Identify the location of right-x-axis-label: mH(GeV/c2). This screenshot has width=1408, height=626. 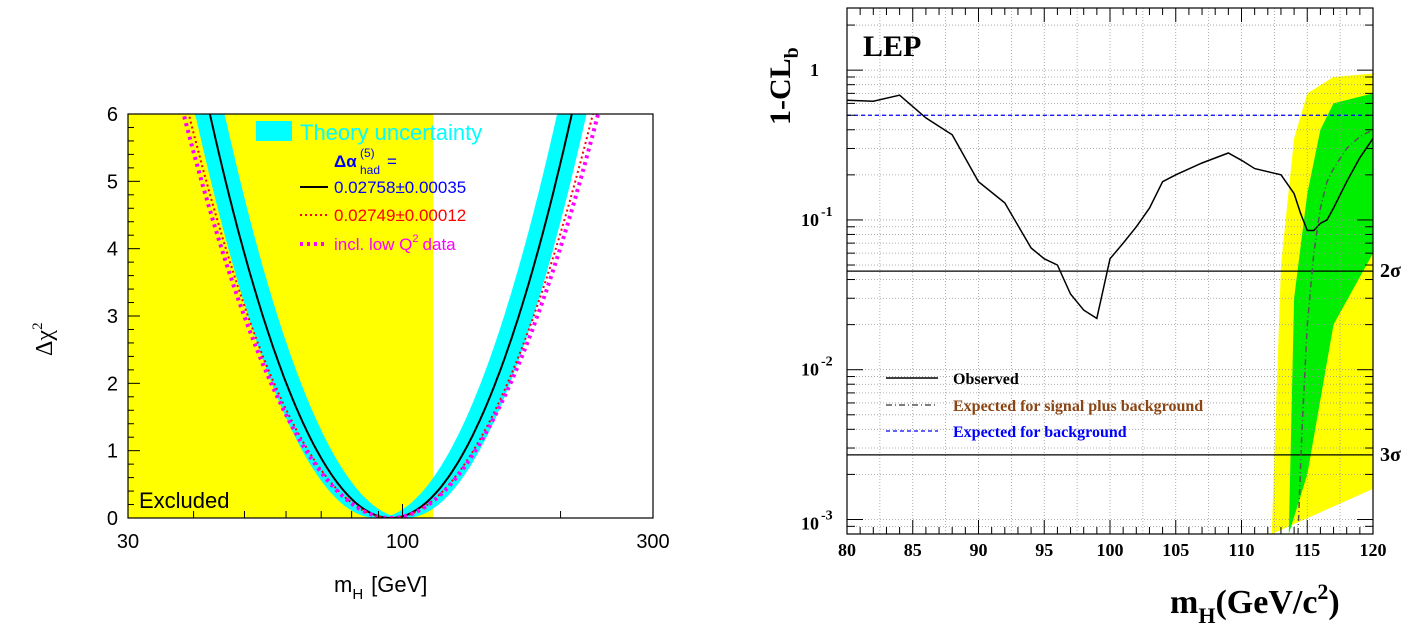
(1255, 602).